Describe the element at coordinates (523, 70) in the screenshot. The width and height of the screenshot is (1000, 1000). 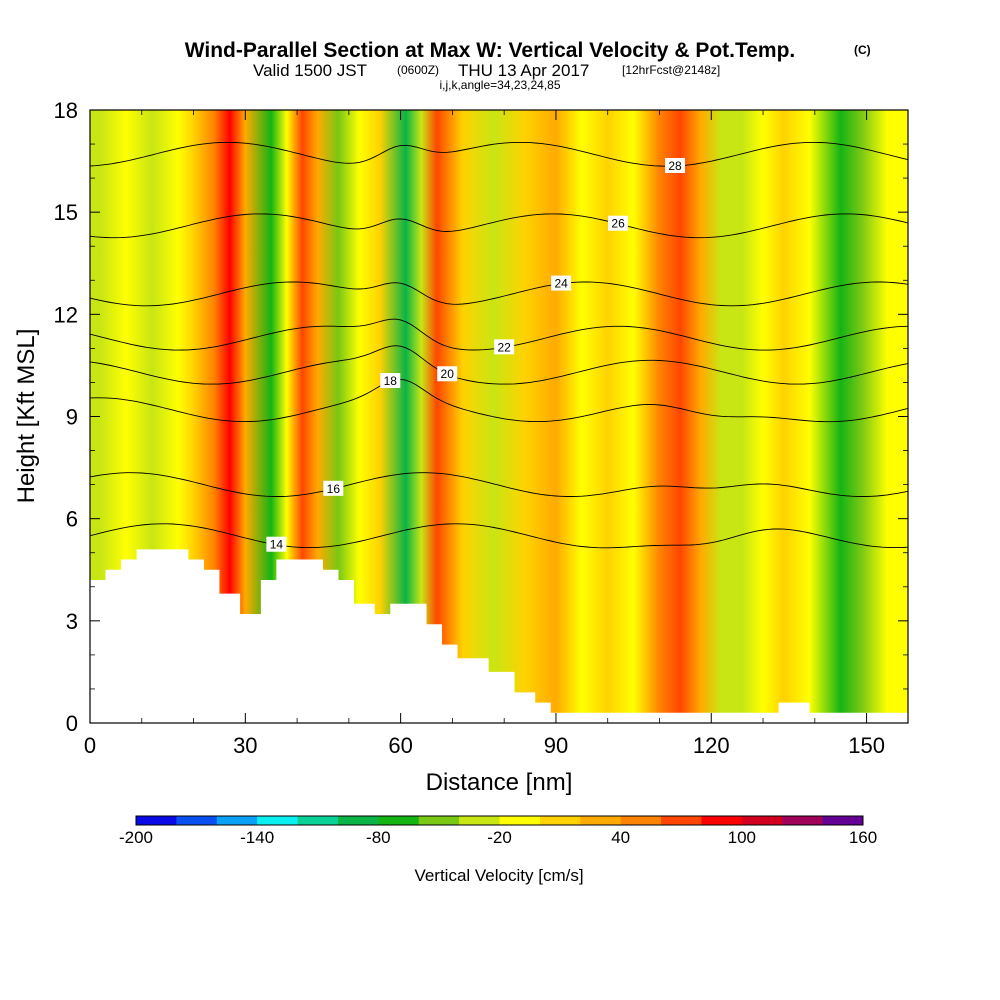
I see `title-line2-date: THU 13 Apr 2017` at that location.